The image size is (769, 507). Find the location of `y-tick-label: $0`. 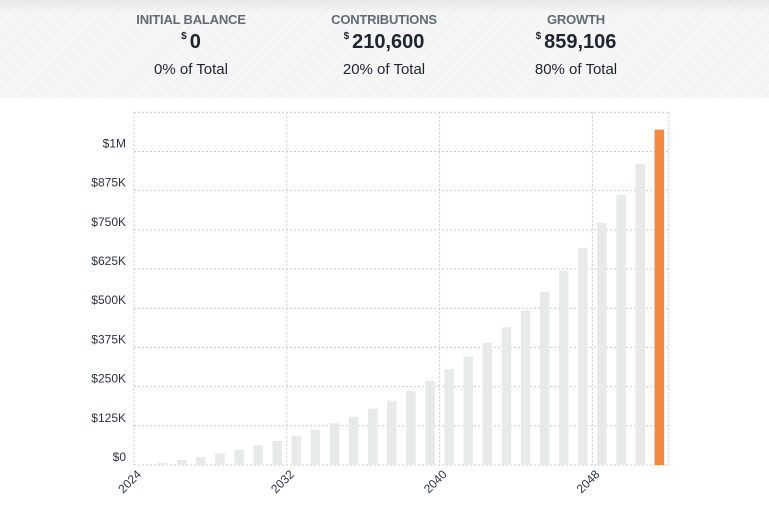

y-tick-label: $0 is located at coordinates (120, 457).